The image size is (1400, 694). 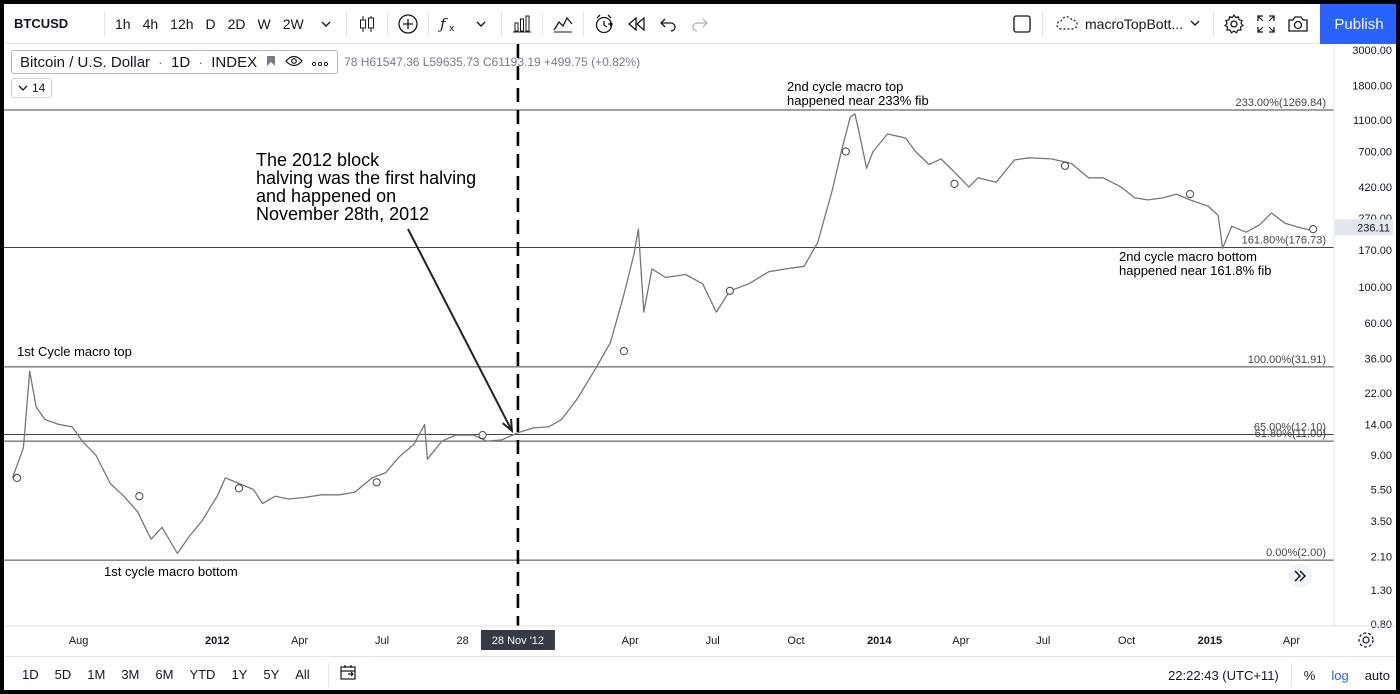 What do you see at coordinates (1378, 394) in the screenshot?
I see `price-tick-label: 22.00` at bounding box center [1378, 394].